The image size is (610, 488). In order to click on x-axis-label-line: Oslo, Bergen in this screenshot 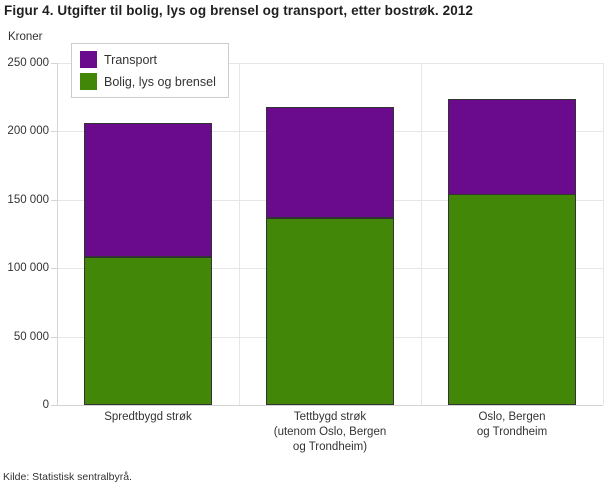, I will do `click(512, 417)`.